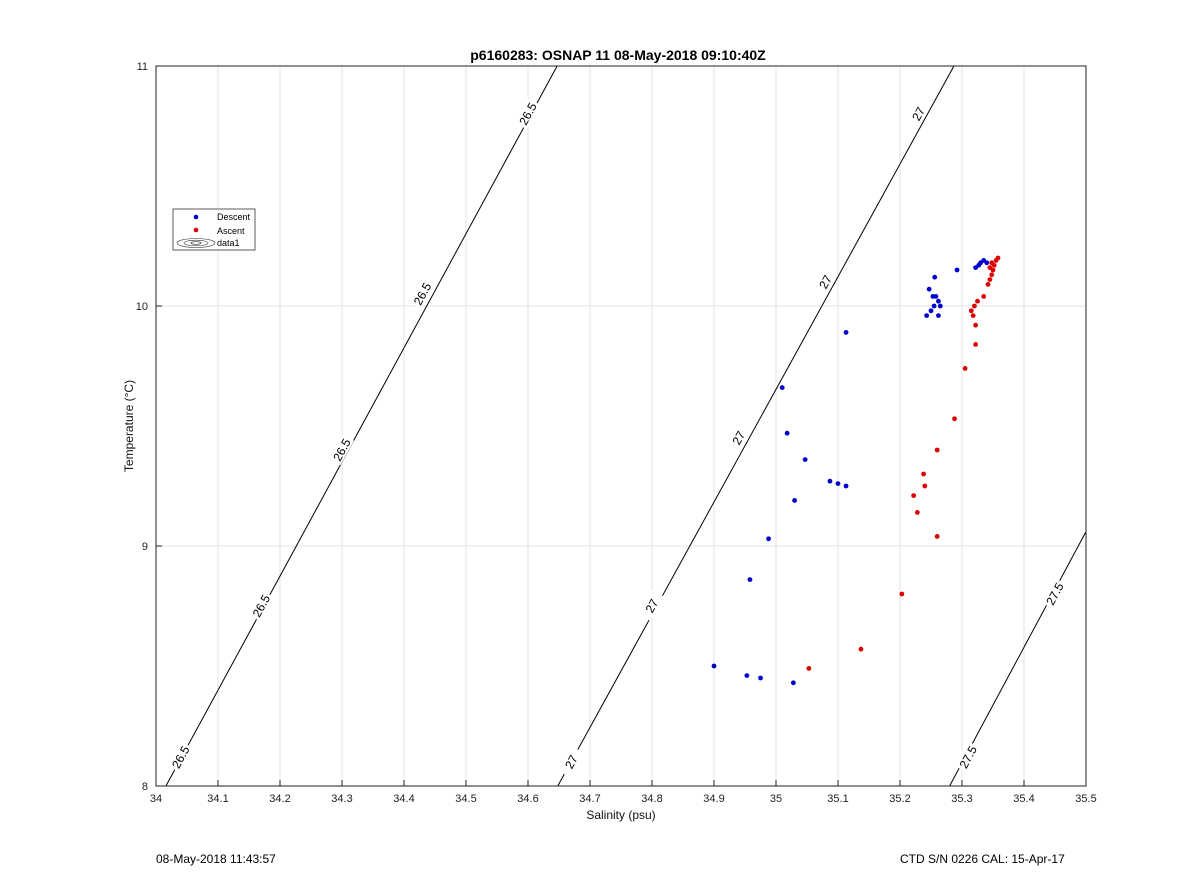 The image size is (1200, 885). I want to click on legend-descent-marker, so click(196, 217).